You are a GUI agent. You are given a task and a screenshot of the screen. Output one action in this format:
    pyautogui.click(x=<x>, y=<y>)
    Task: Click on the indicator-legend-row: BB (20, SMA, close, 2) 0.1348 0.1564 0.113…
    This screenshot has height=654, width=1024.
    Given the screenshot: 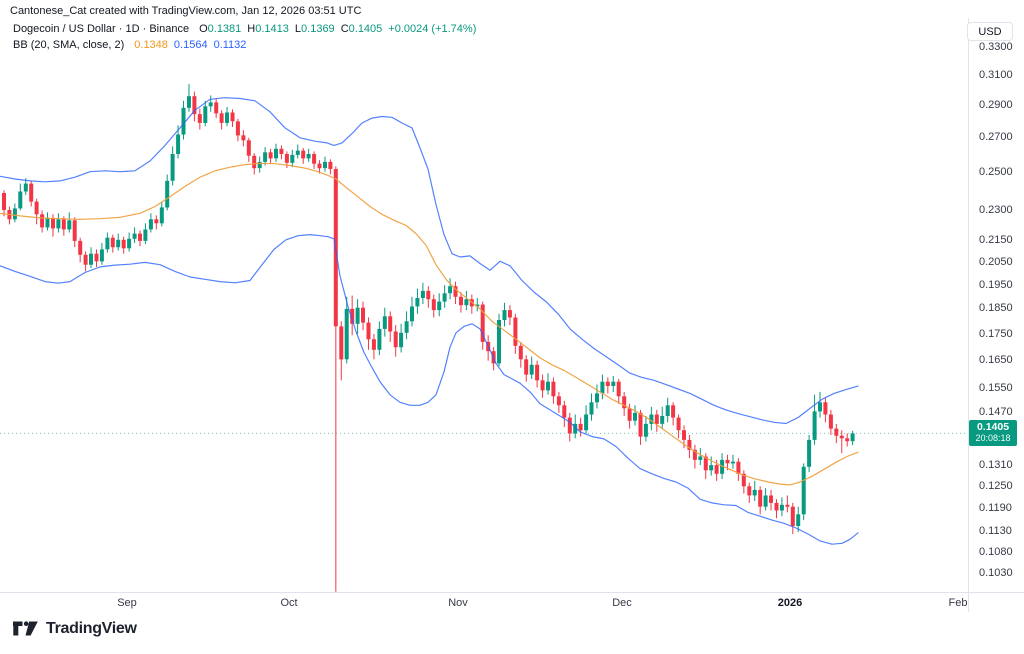 What is the action you would take?
    pyautogui.click(x=244, y=45)
    